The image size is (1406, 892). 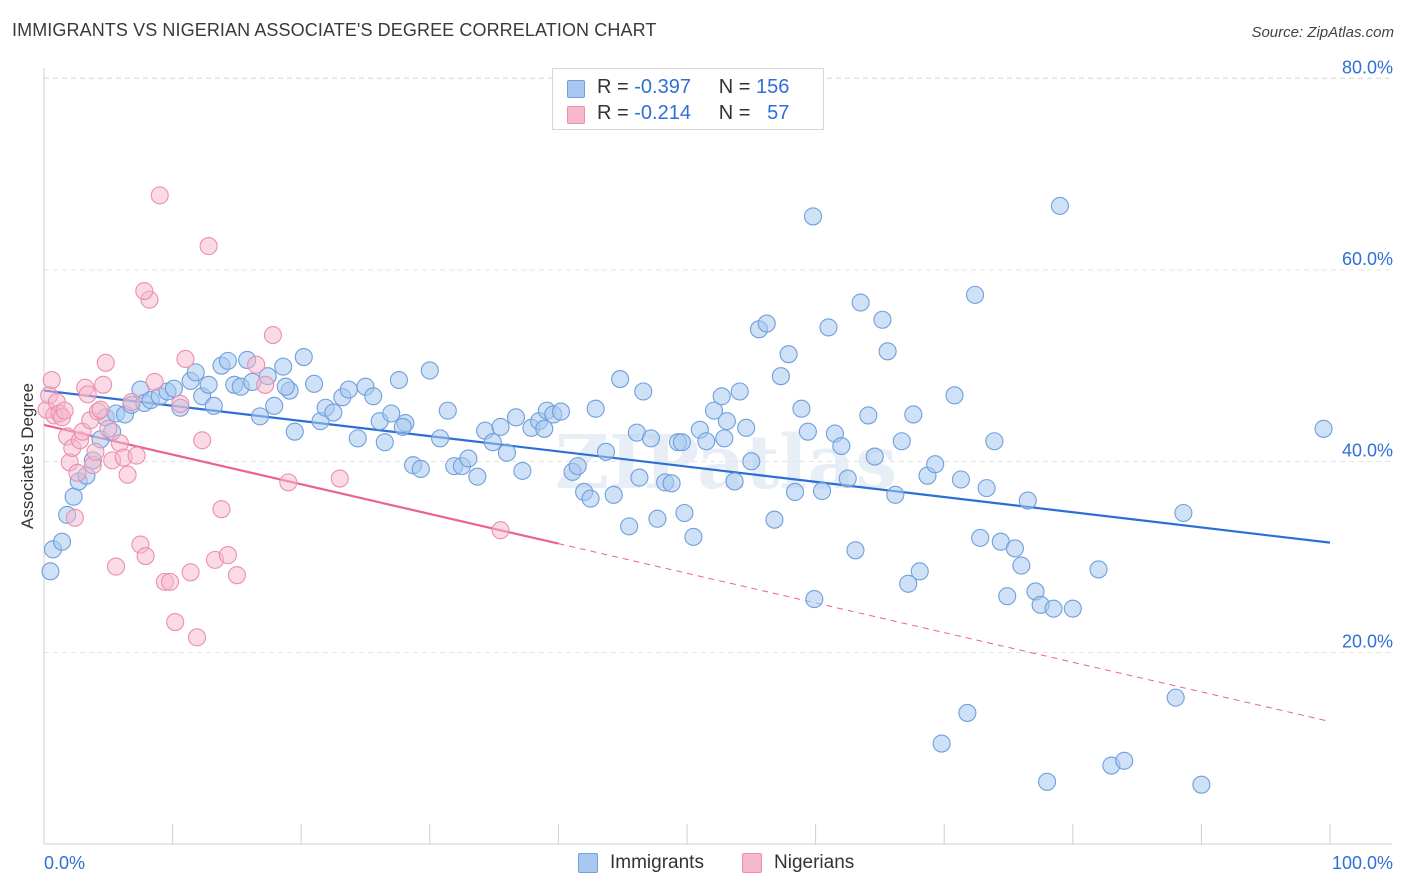 What do you see at coordinates (1367, 259) in the screenshot?
I see `y-tick-label: 60.0%` at bounding box center [1367, 259].